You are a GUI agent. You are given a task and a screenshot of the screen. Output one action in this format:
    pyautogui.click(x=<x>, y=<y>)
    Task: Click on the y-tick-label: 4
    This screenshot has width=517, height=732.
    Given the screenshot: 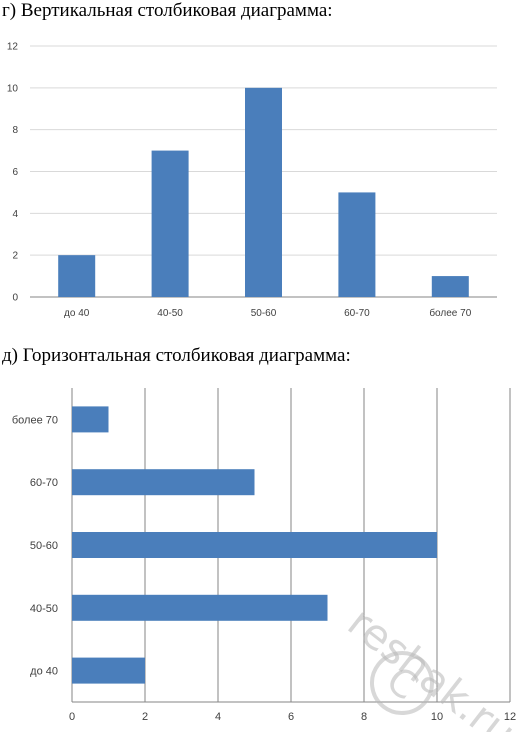 What is the action you would take?
    pyautogui.click(x=15, y=214)
    